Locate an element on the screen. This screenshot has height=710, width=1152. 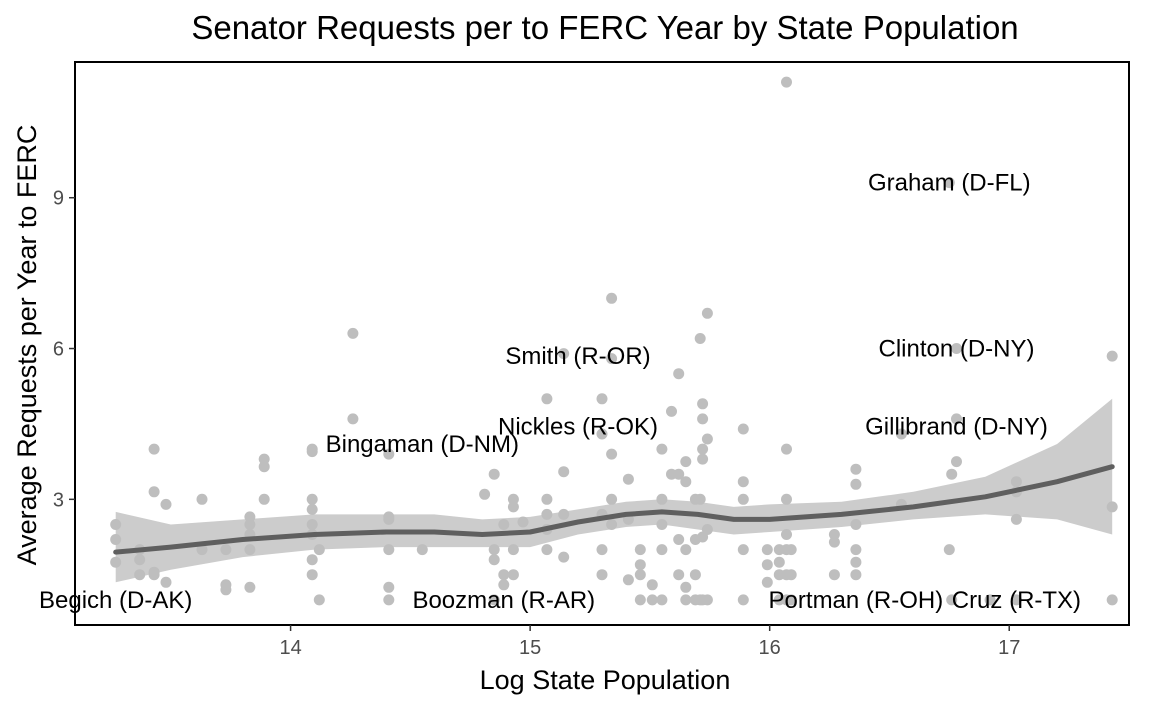
x-tick-label: 17 is located at coordinates (1009, 648).